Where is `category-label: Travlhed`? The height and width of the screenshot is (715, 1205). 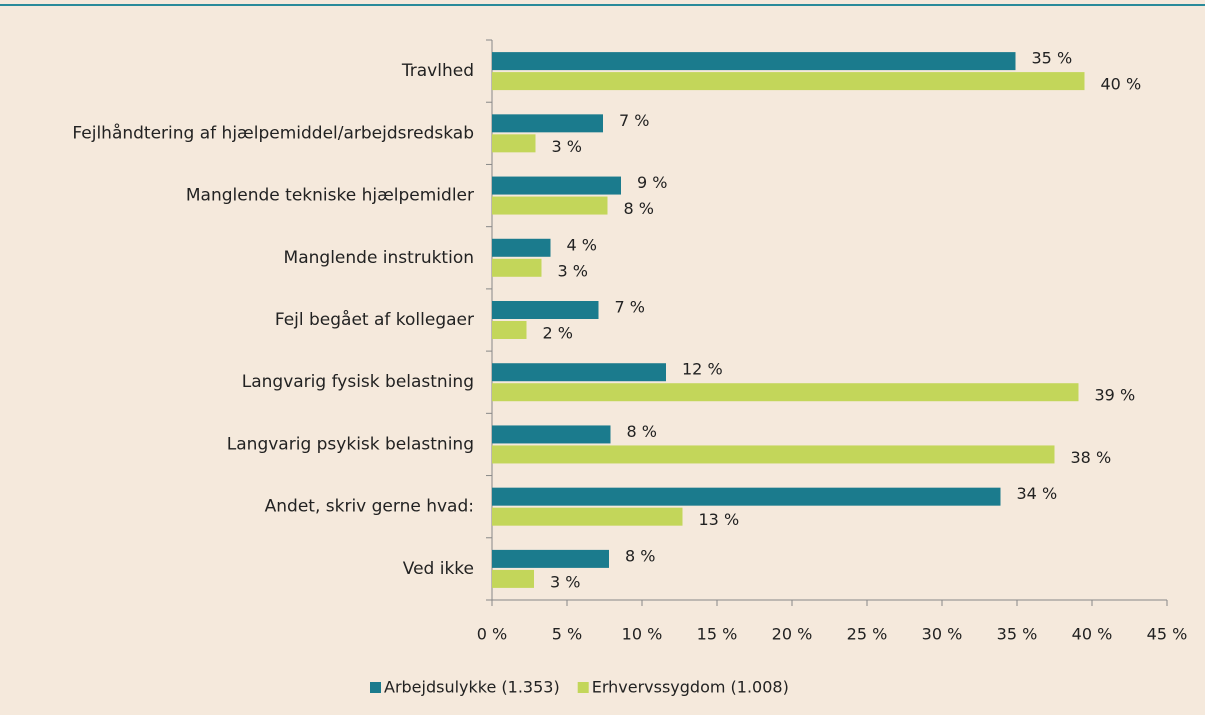 category-label: Travlhed is located at coordinates (437, 71).